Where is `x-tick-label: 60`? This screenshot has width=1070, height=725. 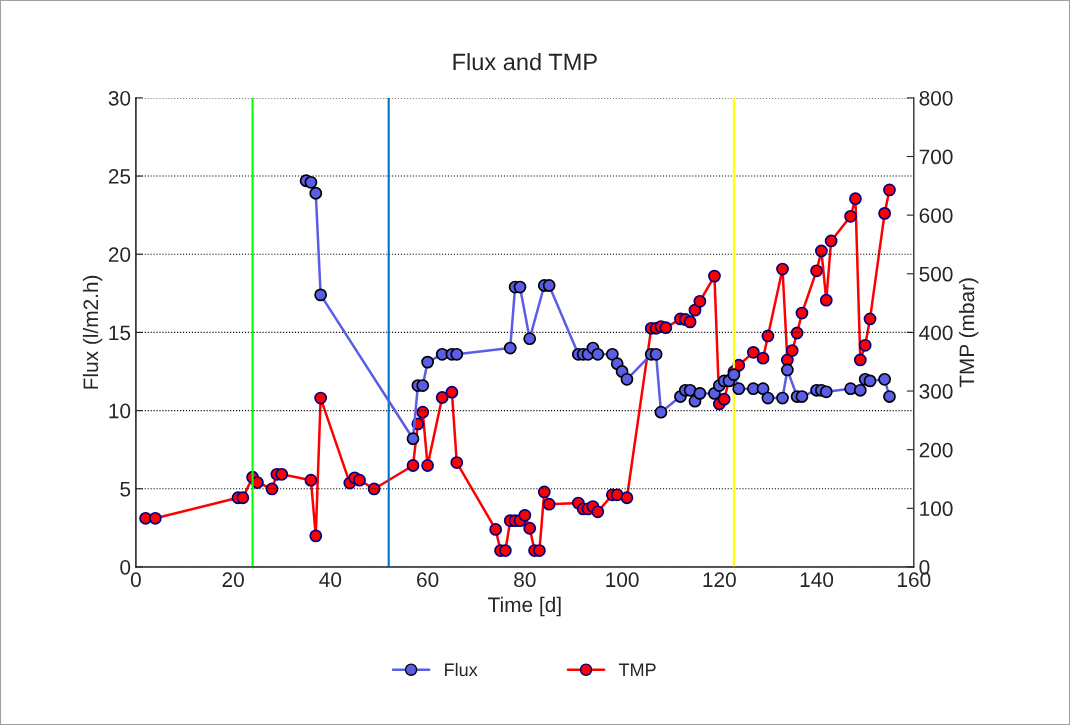
x-tick-label: 60 is located at coordinates (428, 580).